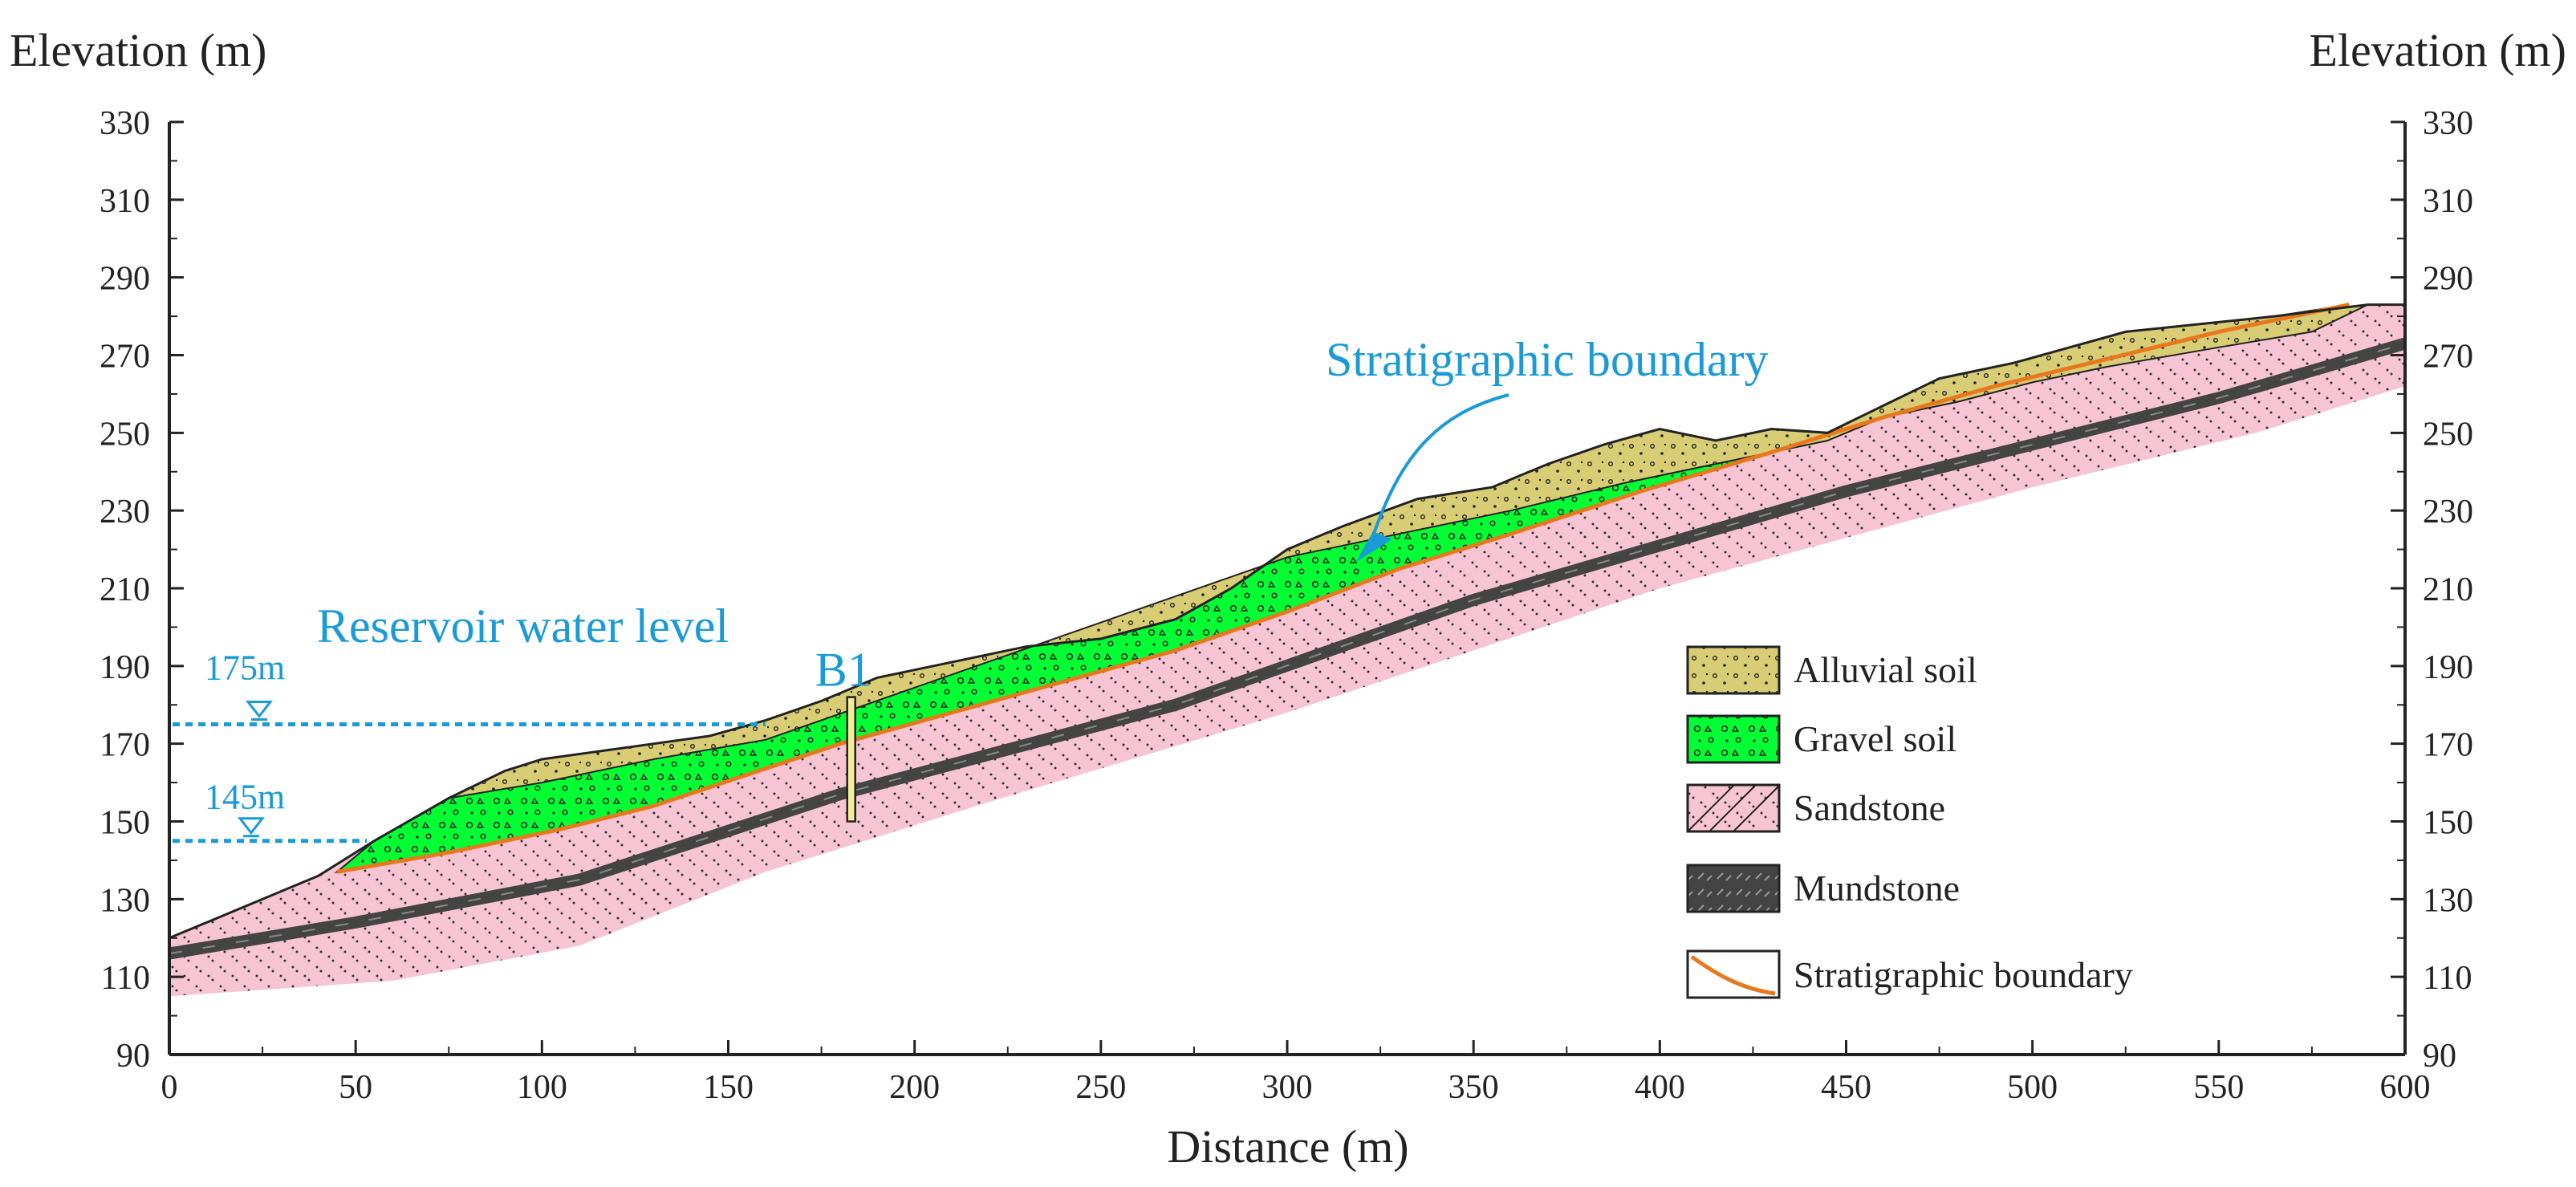 This screenshot has width=2576, height=1187. I want to click on annotation-leader-line, so click(1440, 464).